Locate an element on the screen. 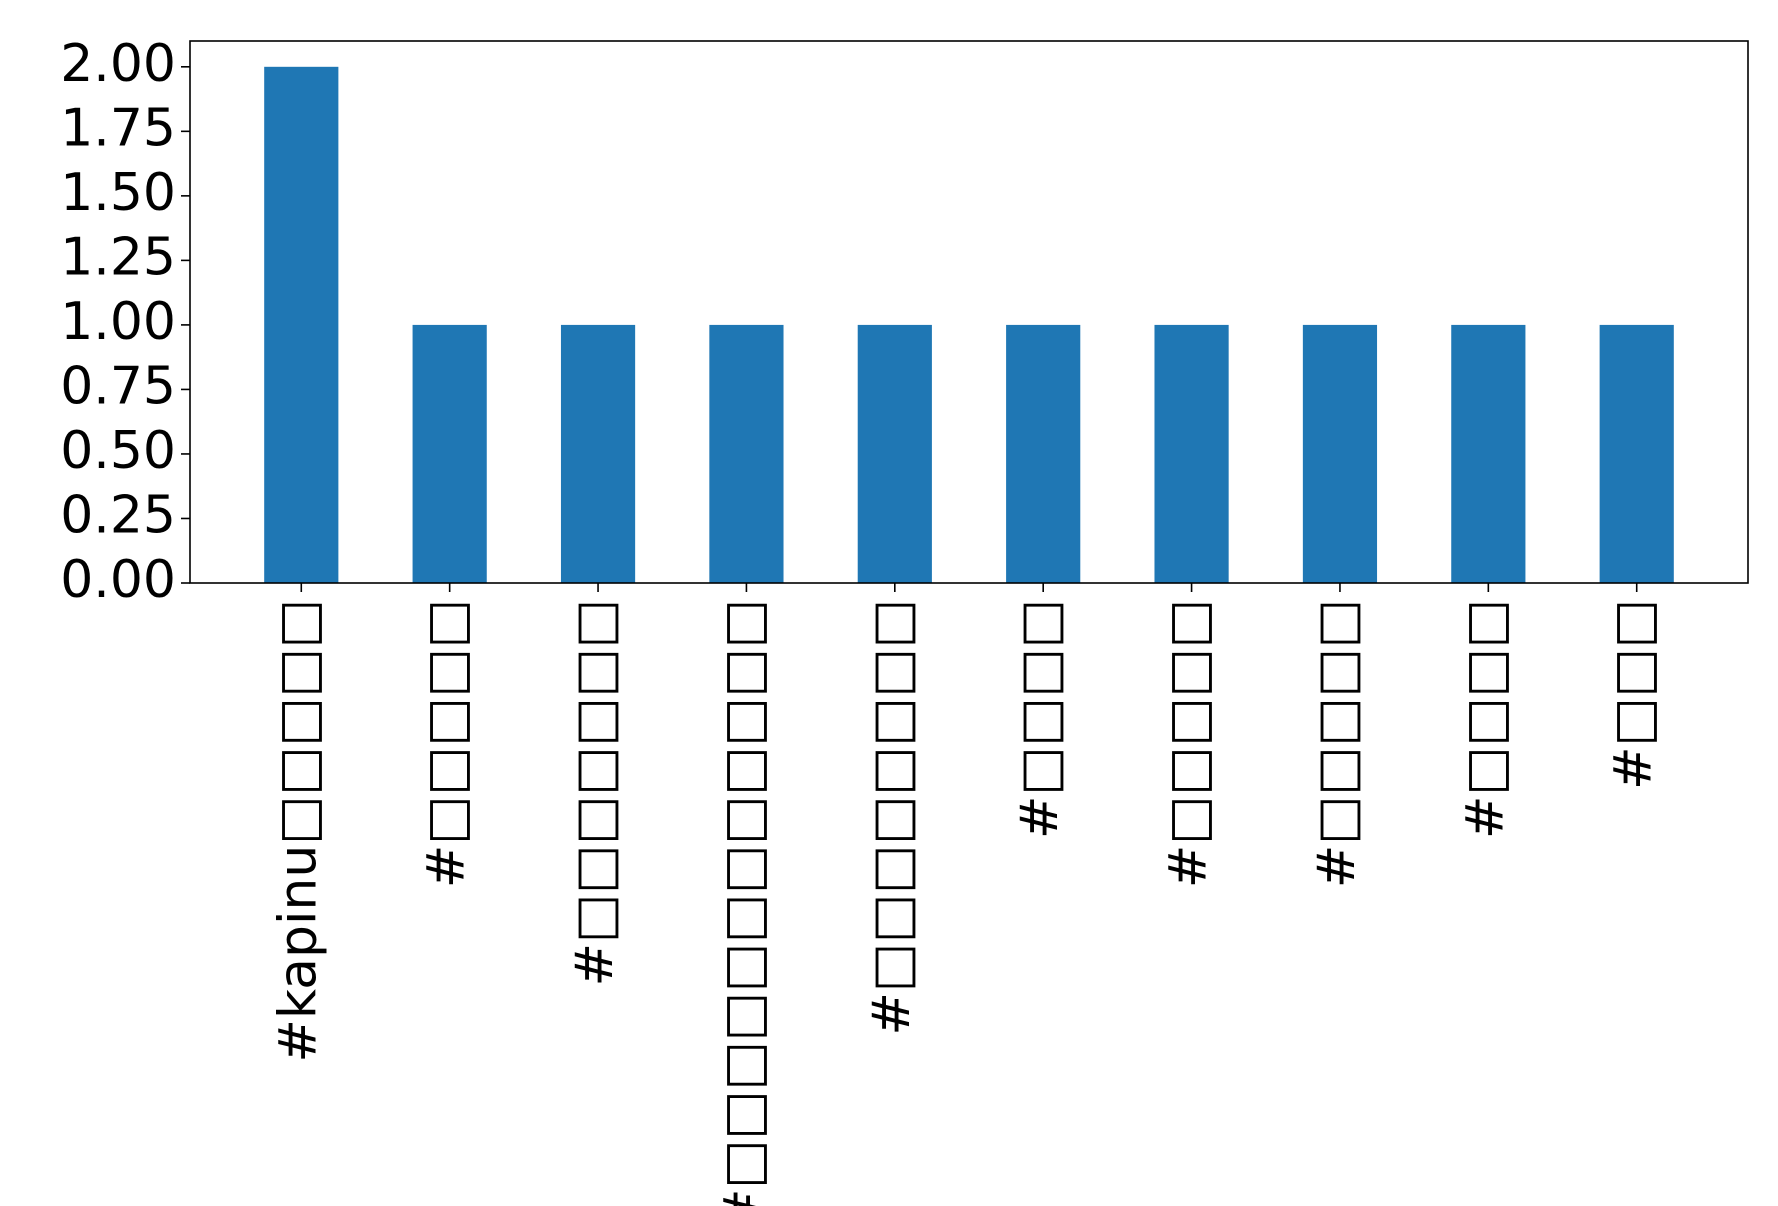 The width and height of the screenshot is (1778, 1206). x-tick-label-9: #□□□ is located at coordinates (1634, 694).